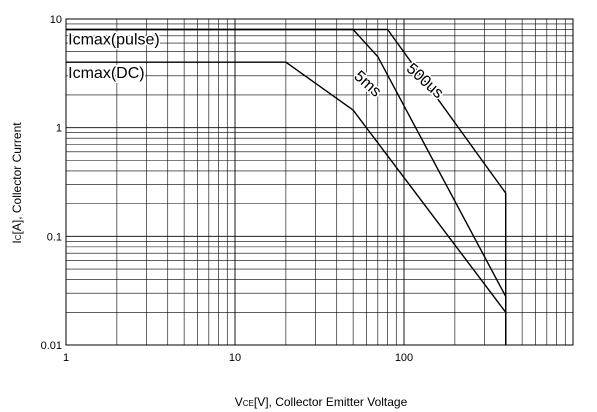  Describe the element at coordinates (54, 237) in the screenshot. I see `y-tick-label: 0.1` at that location.